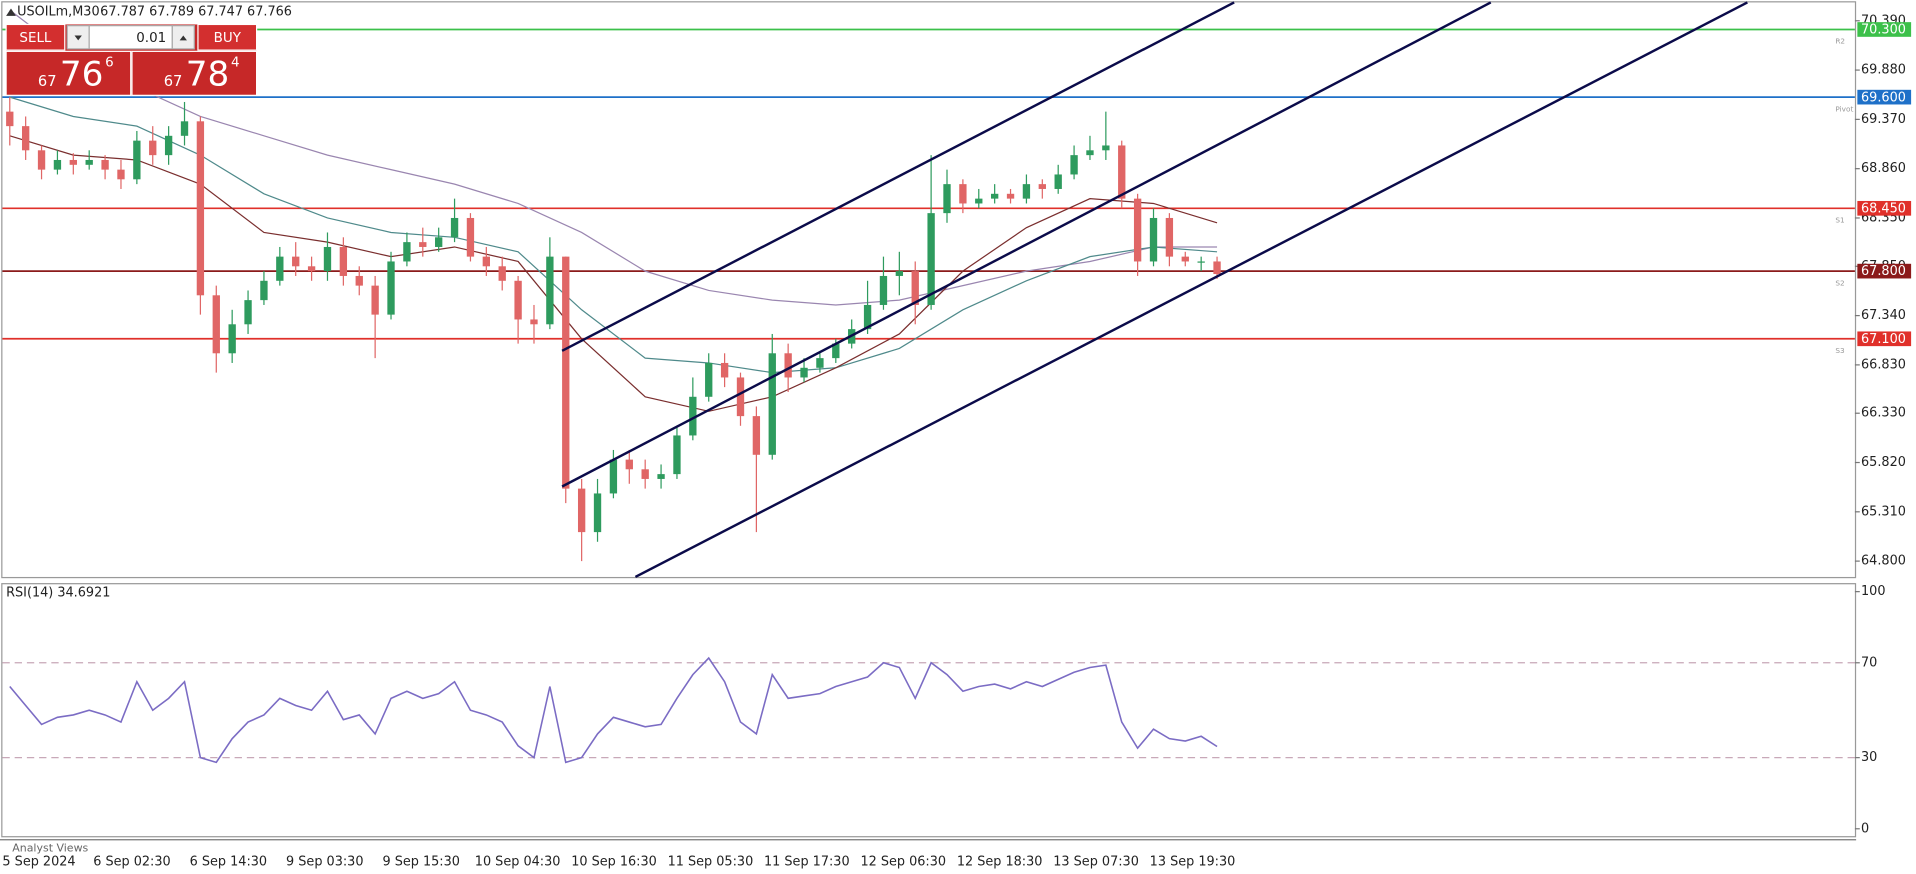 The image size is (1916, 874). I want to click on x-tick-label: 9 Sep 15:30, so click(420, 861).